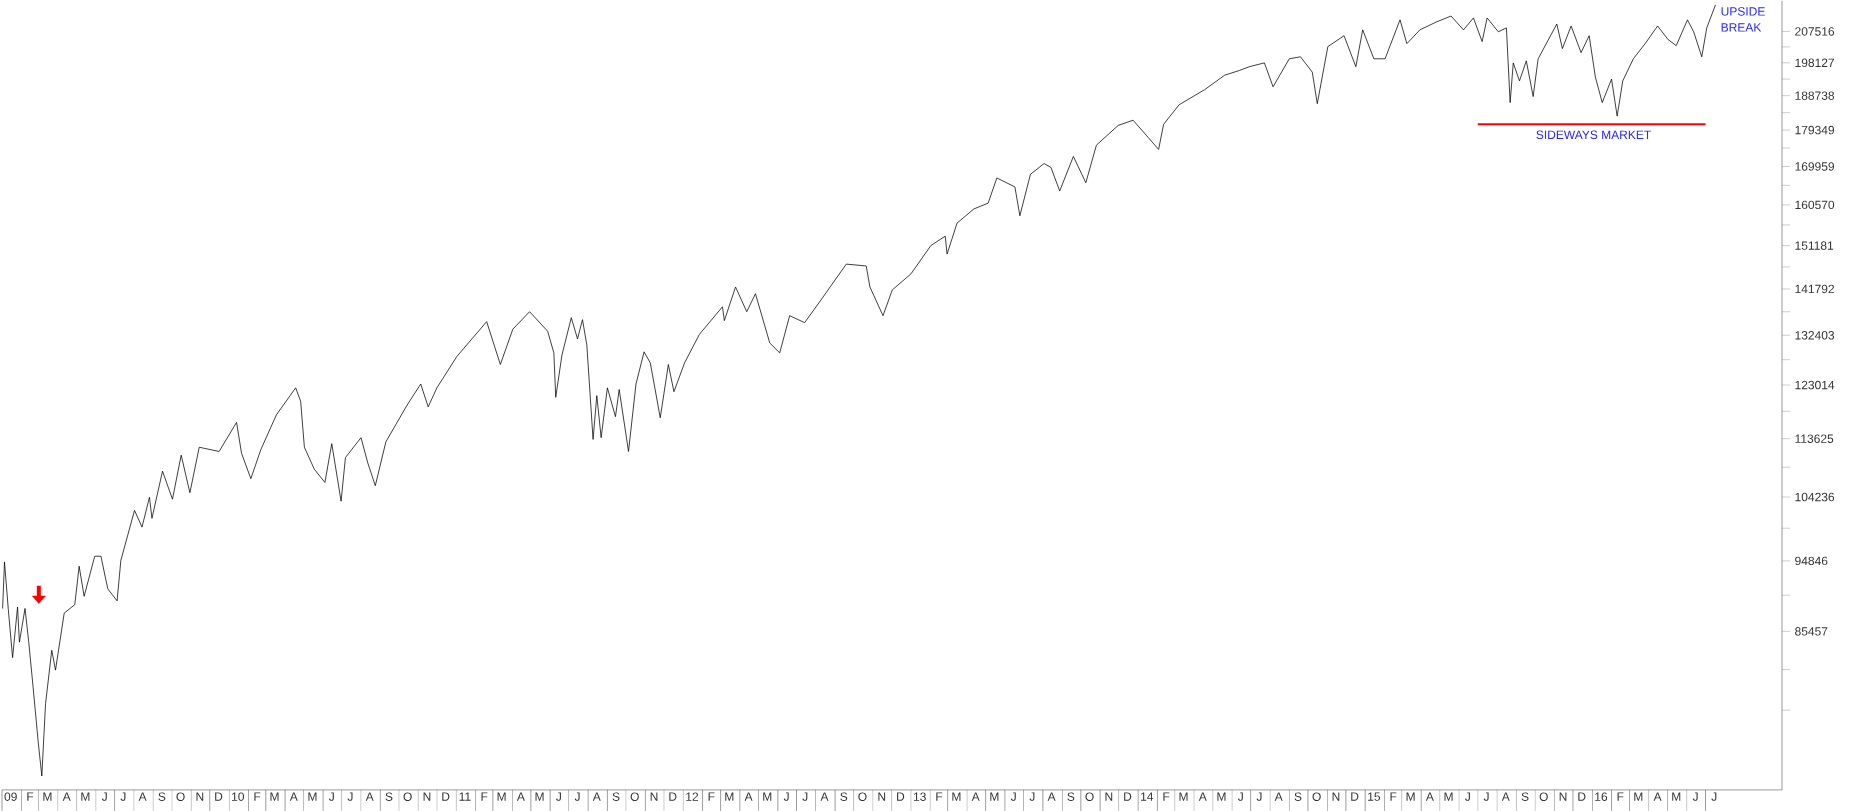 The image size is (1857, 811). What do you see at coordinates (10, 796) in the screenshot?
I see `x-tick-label: 09` at bounding box center [10, 796].